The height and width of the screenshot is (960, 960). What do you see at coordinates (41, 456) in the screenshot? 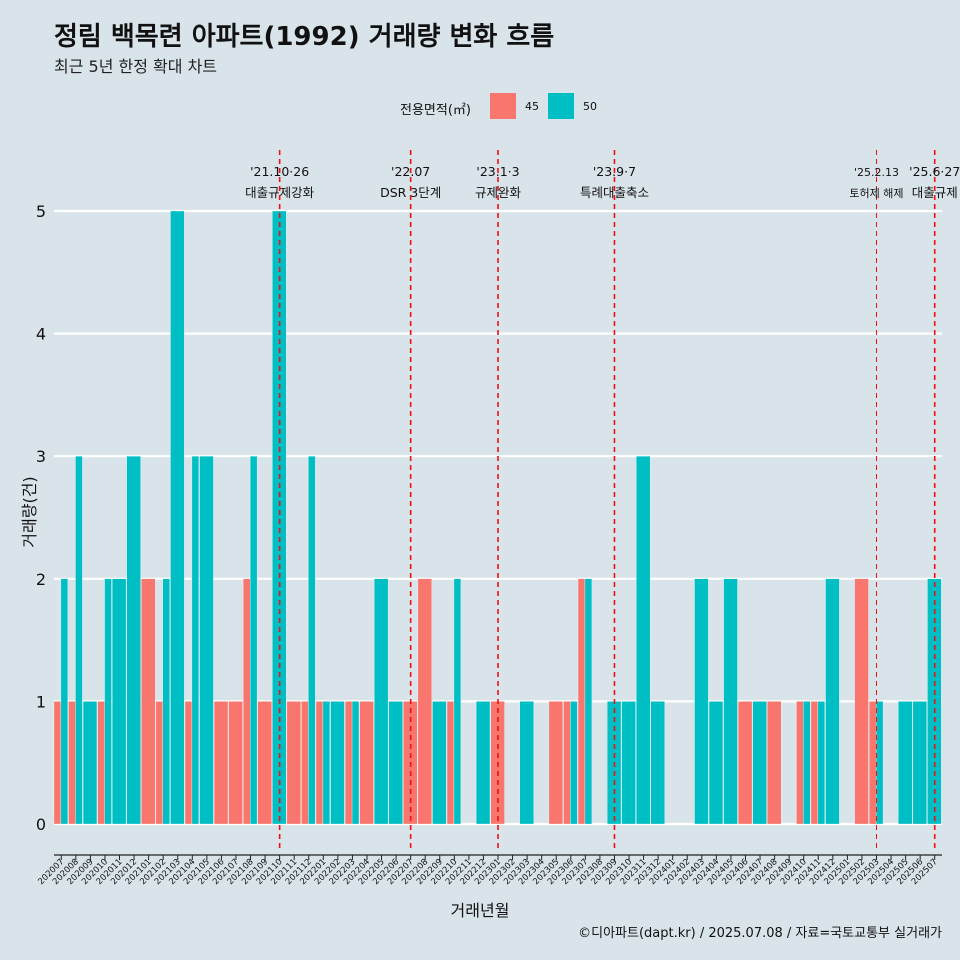
I see `y-tick-label: 3` at bounding box center [41, 456].